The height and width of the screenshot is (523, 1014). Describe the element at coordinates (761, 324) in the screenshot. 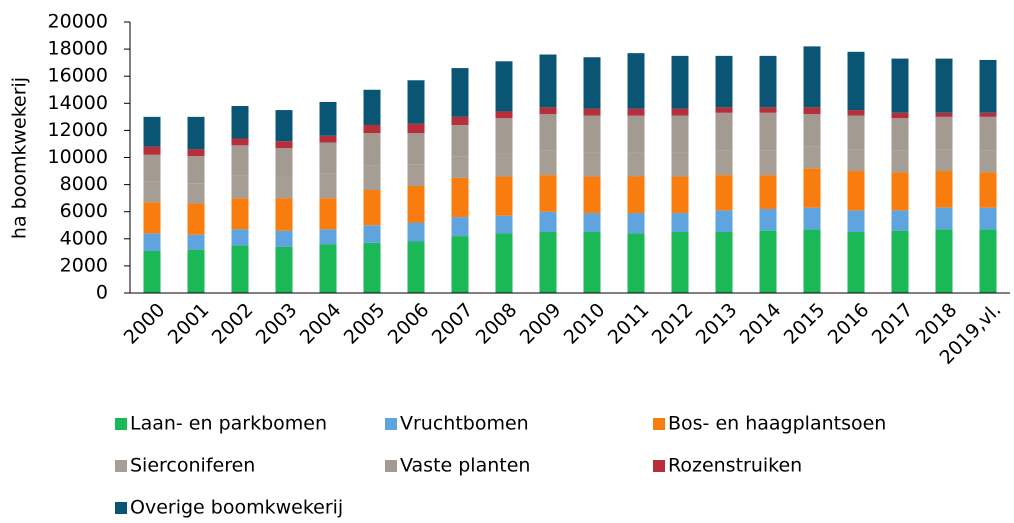

I see `x-tick-label: 2014` at that location.